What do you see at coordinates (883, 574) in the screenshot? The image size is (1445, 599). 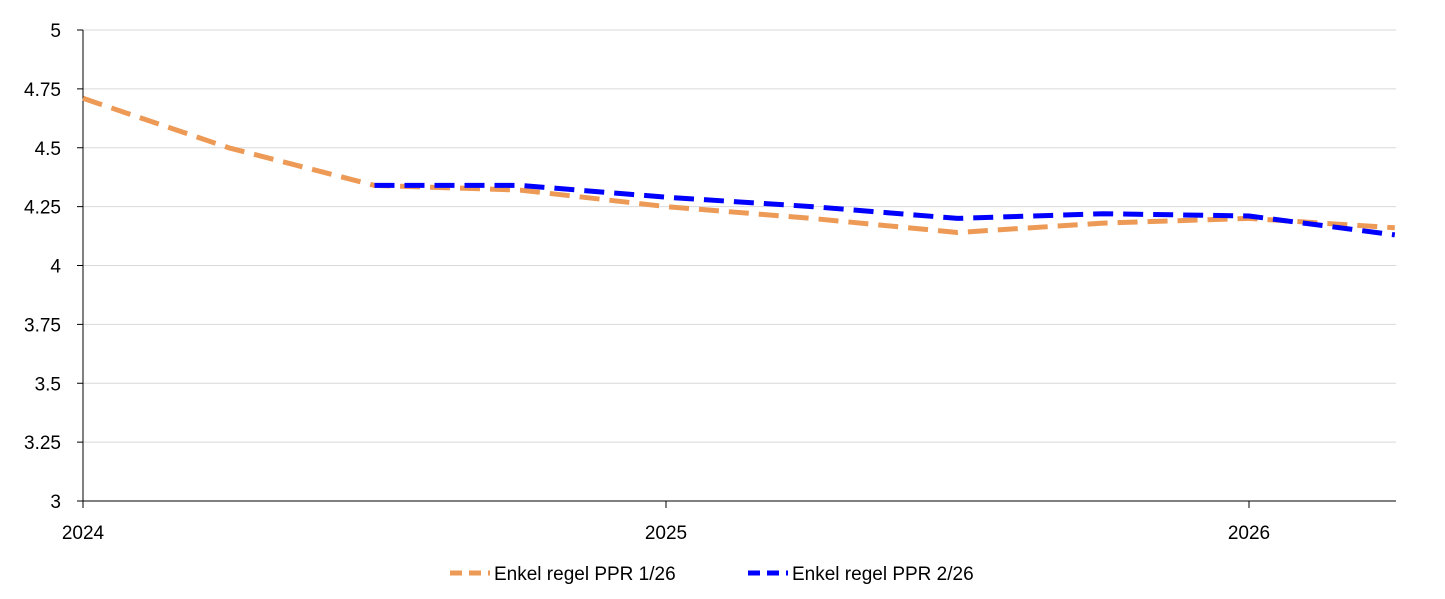 I see `legend-label-series-2: Enkel regel PPR 2/26` at bounding box center [883, 574].